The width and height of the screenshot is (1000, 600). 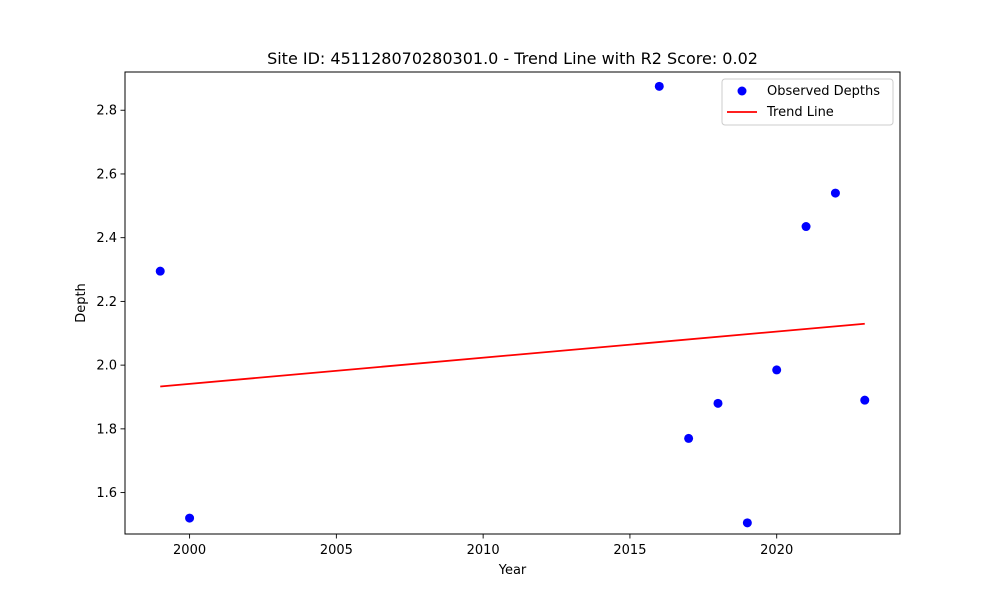 What do you see at coordinates (189, 550) in the screenshot?
I see `x-tick-label: 2000` at bounding box center [189, 550].